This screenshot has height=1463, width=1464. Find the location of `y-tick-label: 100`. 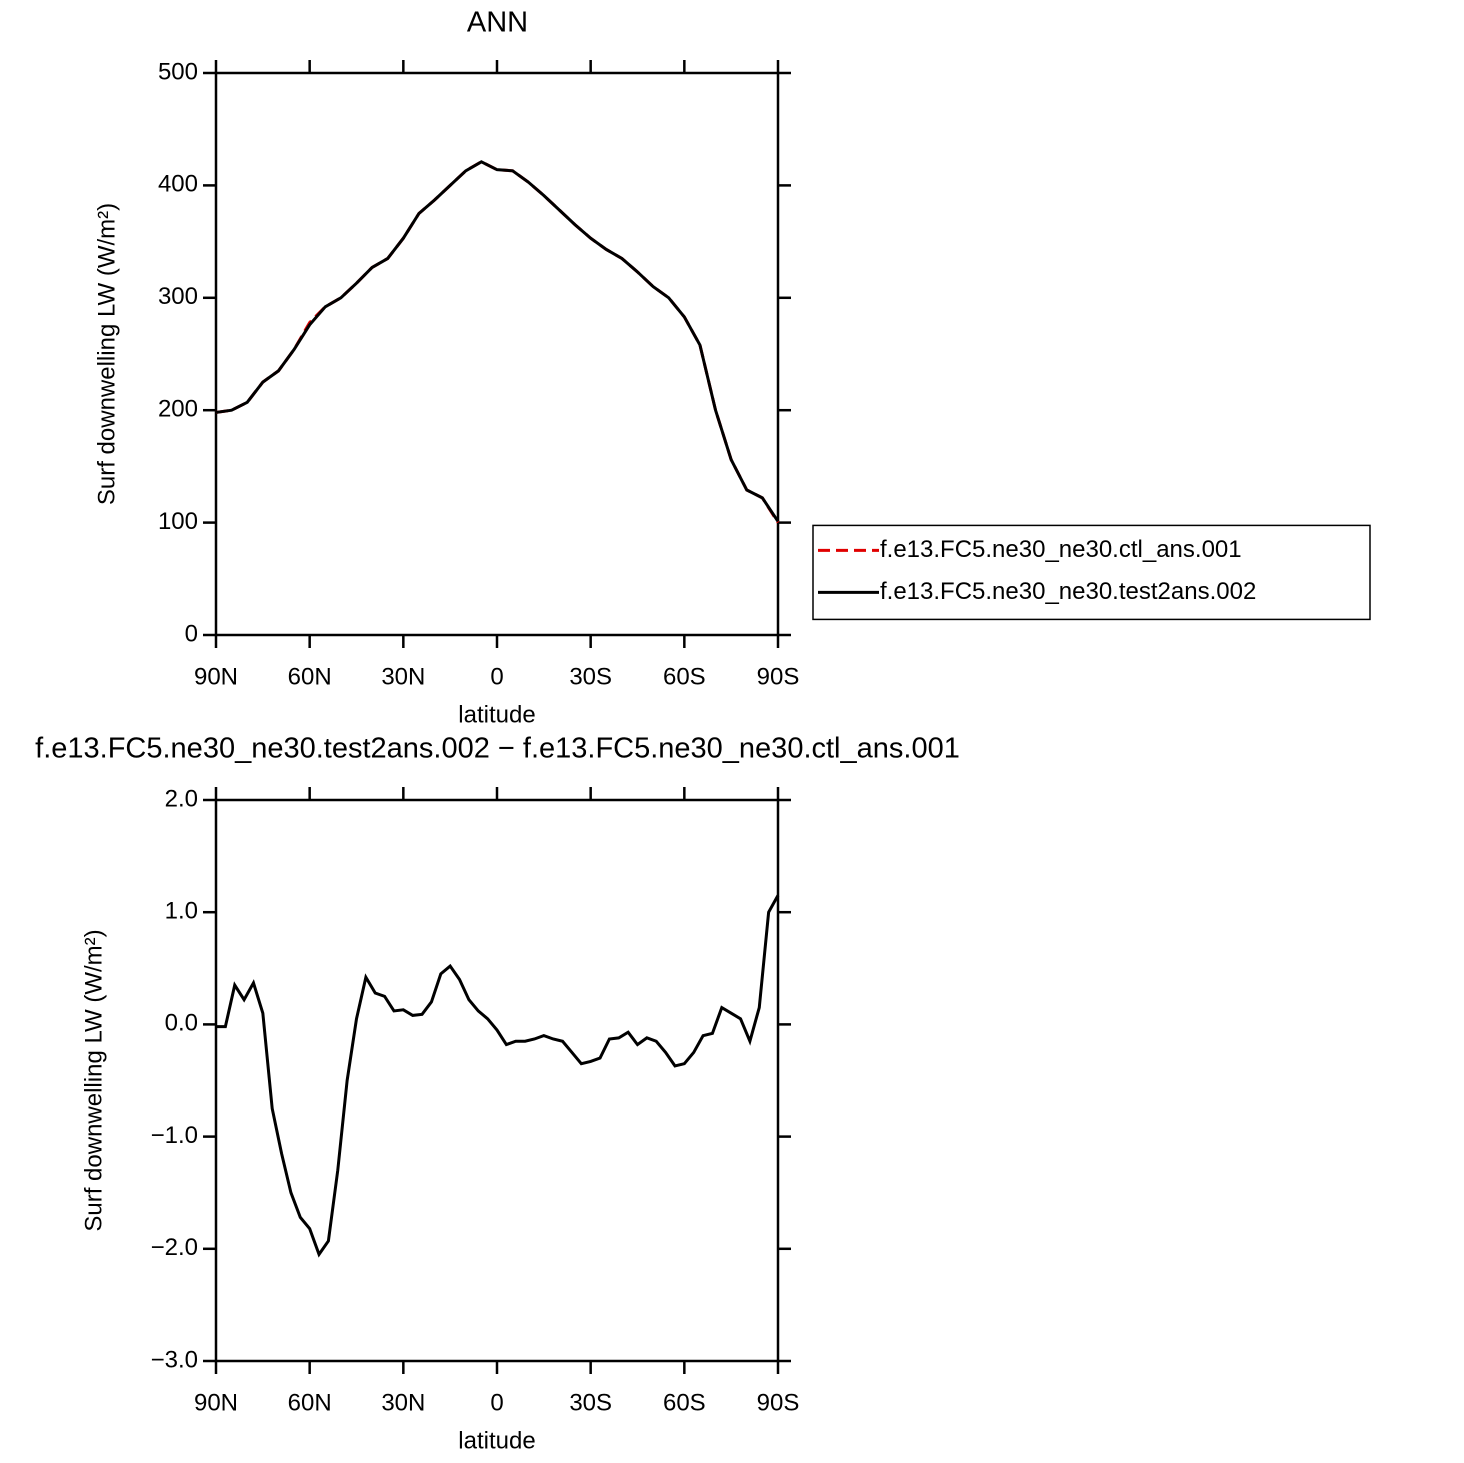

y-tick-label: 100 is located at coordinates (178, 521).